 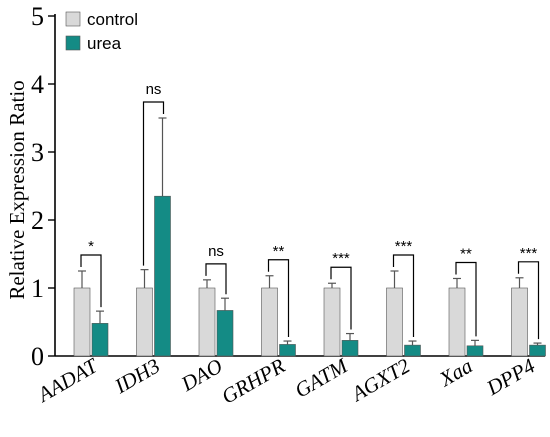 I want to click on x-tick-label-DPP4: DPP4, so click(x=511, y=376).